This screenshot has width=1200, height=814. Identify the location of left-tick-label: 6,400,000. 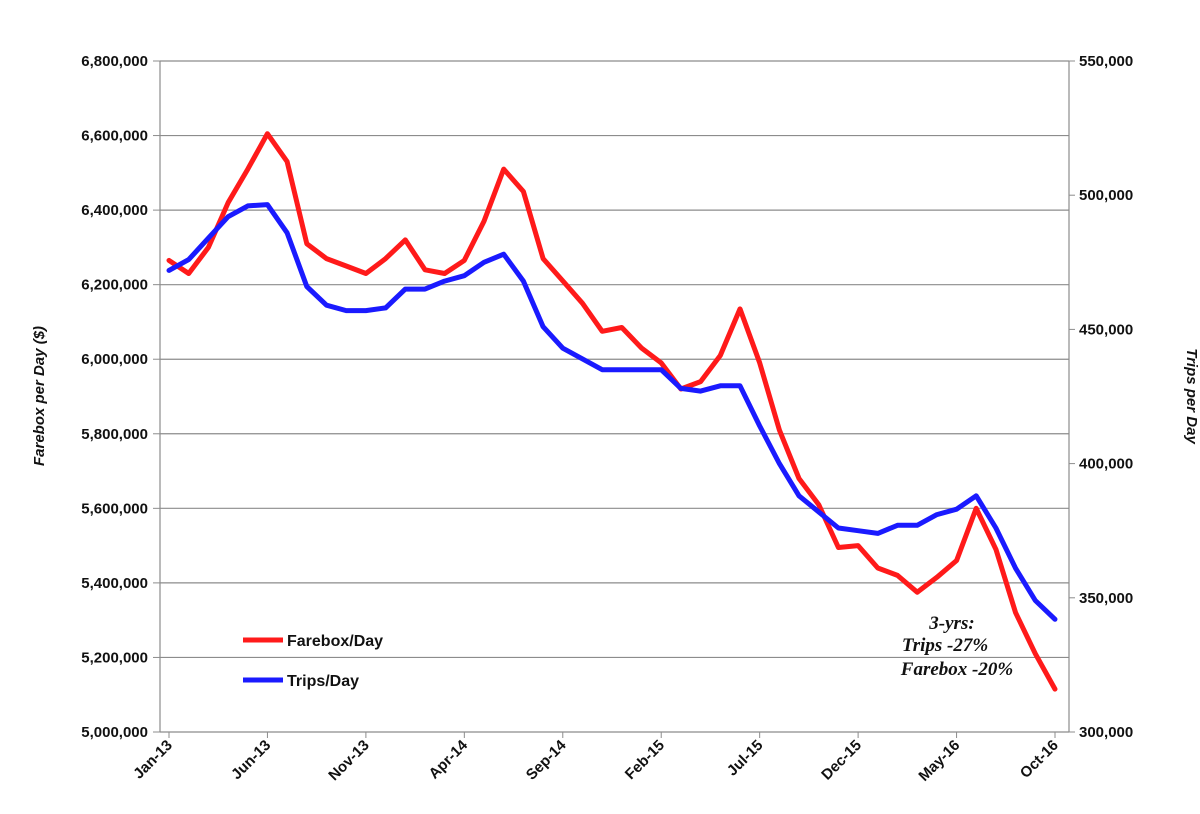
(114, 210).